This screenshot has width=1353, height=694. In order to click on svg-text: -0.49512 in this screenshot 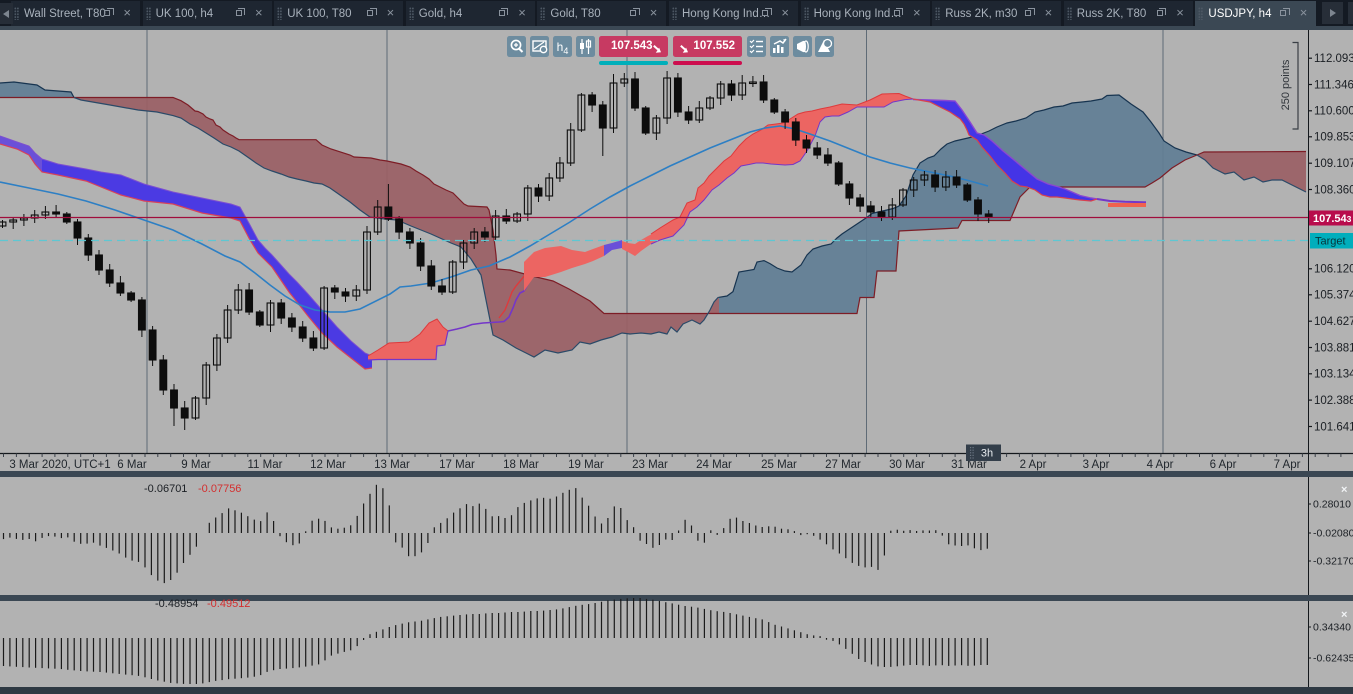, I will do `click(228, 604)`.